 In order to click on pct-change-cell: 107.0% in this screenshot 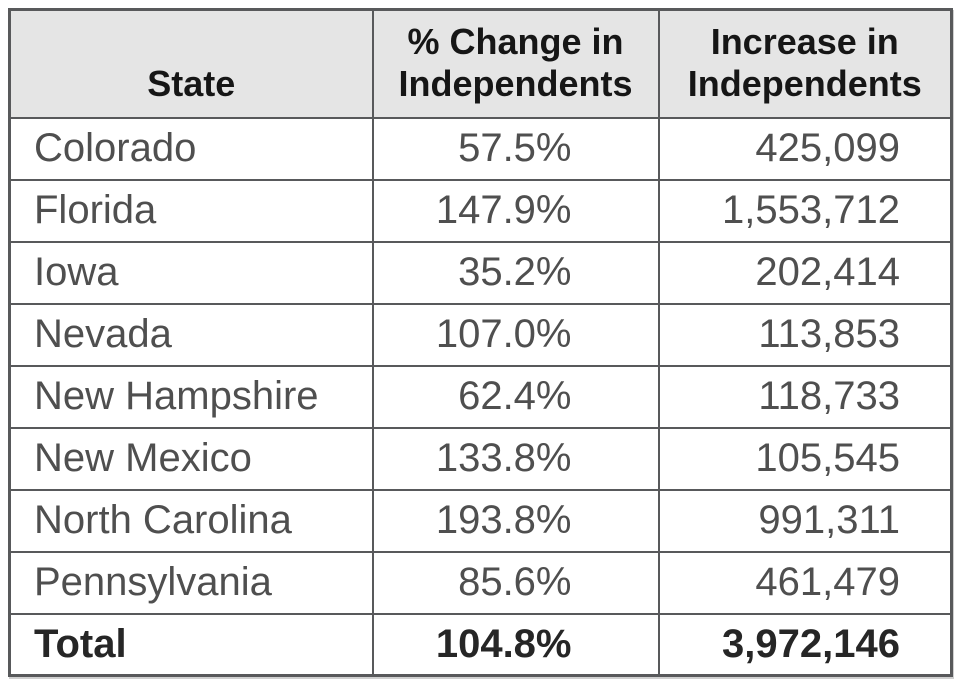, I will do `click(515, 334)`.